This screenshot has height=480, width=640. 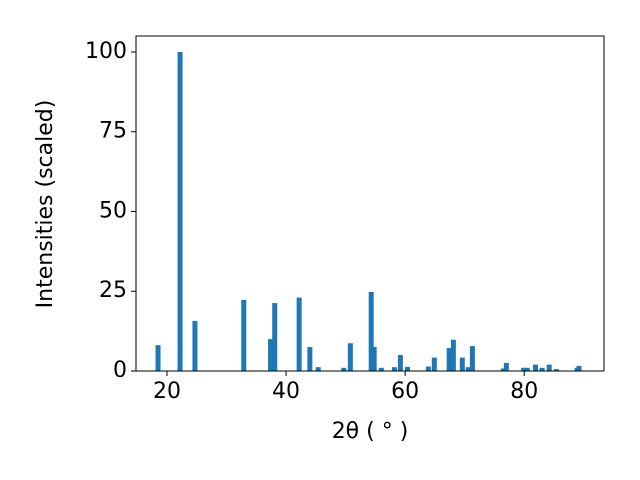 I want to click on y-tick-label: 0, so click(x=120, y=370).